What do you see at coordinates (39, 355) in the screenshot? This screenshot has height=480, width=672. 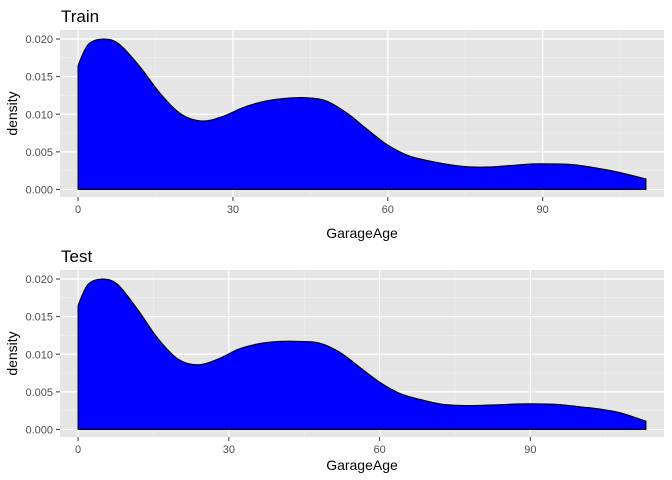 I see `test-y-tick-label: 0.010` at bounding box center [39, 355].